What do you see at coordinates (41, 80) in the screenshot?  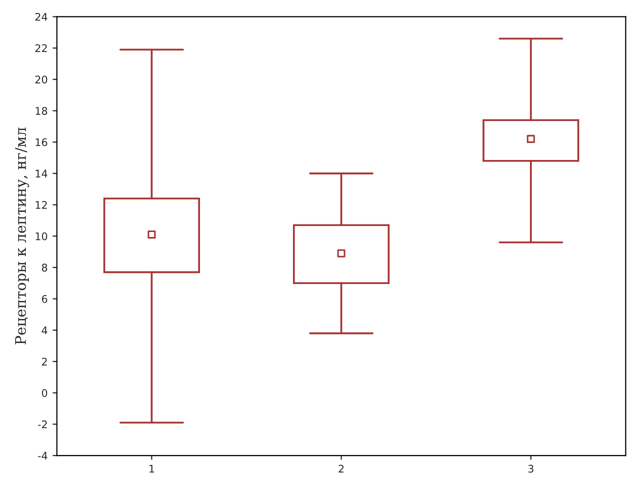 I see `y-tick-label: 20` at bounding box center [41, 80].